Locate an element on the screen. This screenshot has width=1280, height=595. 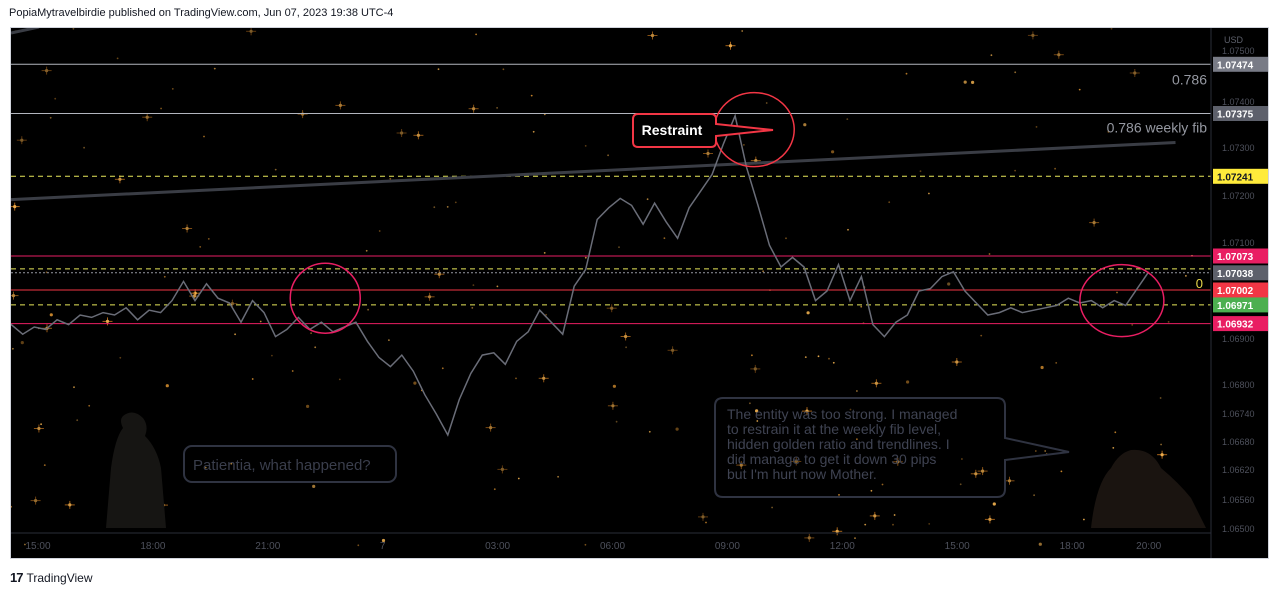
left-figure is located at coordinates (136, 470).